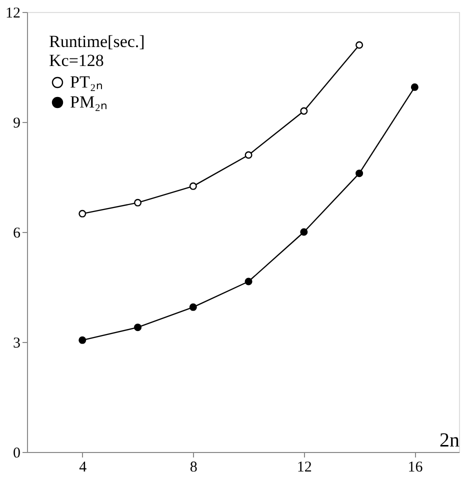  Describe the element at coordinates (17, 234) in the screenshot. I see `y-tick-label: 6` at that location.